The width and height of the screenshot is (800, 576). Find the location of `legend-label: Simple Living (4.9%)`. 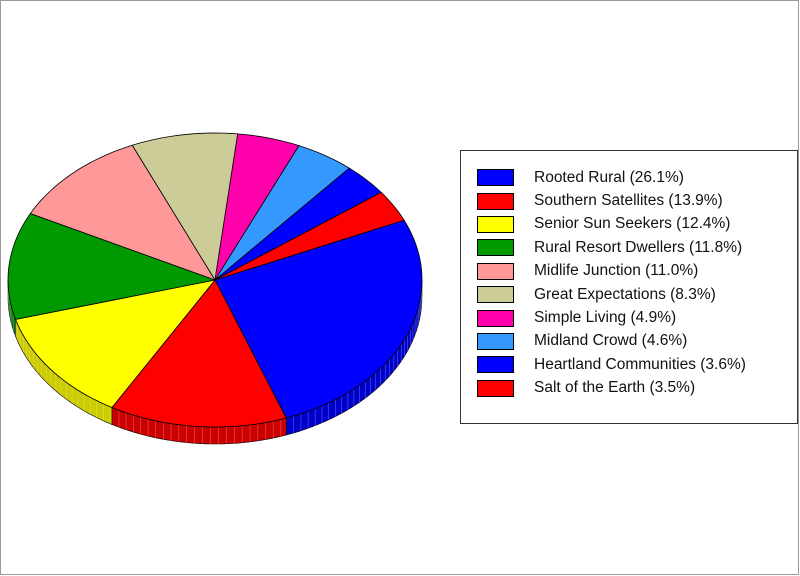

legend-label: Simple Living (4.9%) is located at coordinates (605, 318).